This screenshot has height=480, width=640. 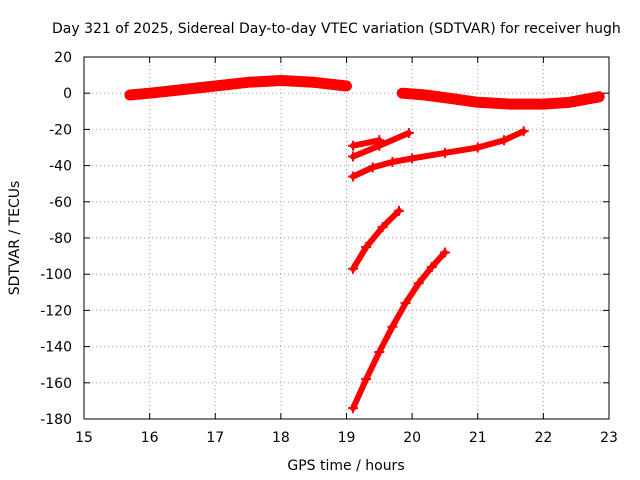 I want to click on x-tick-label: 21, so click(x=478, y=438).